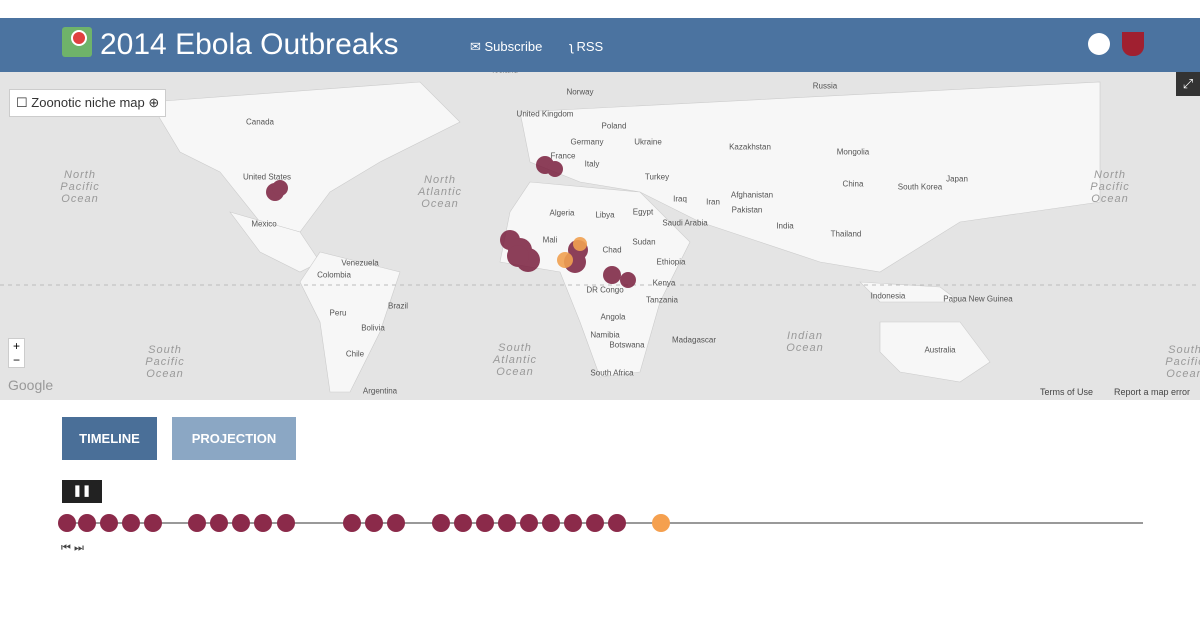 This screenshot has height=630, width=1200. What do you see at coordinates (662, 300) in the screenshot?
I see `map-label: Tanzania` at bounding box center [662, 300].